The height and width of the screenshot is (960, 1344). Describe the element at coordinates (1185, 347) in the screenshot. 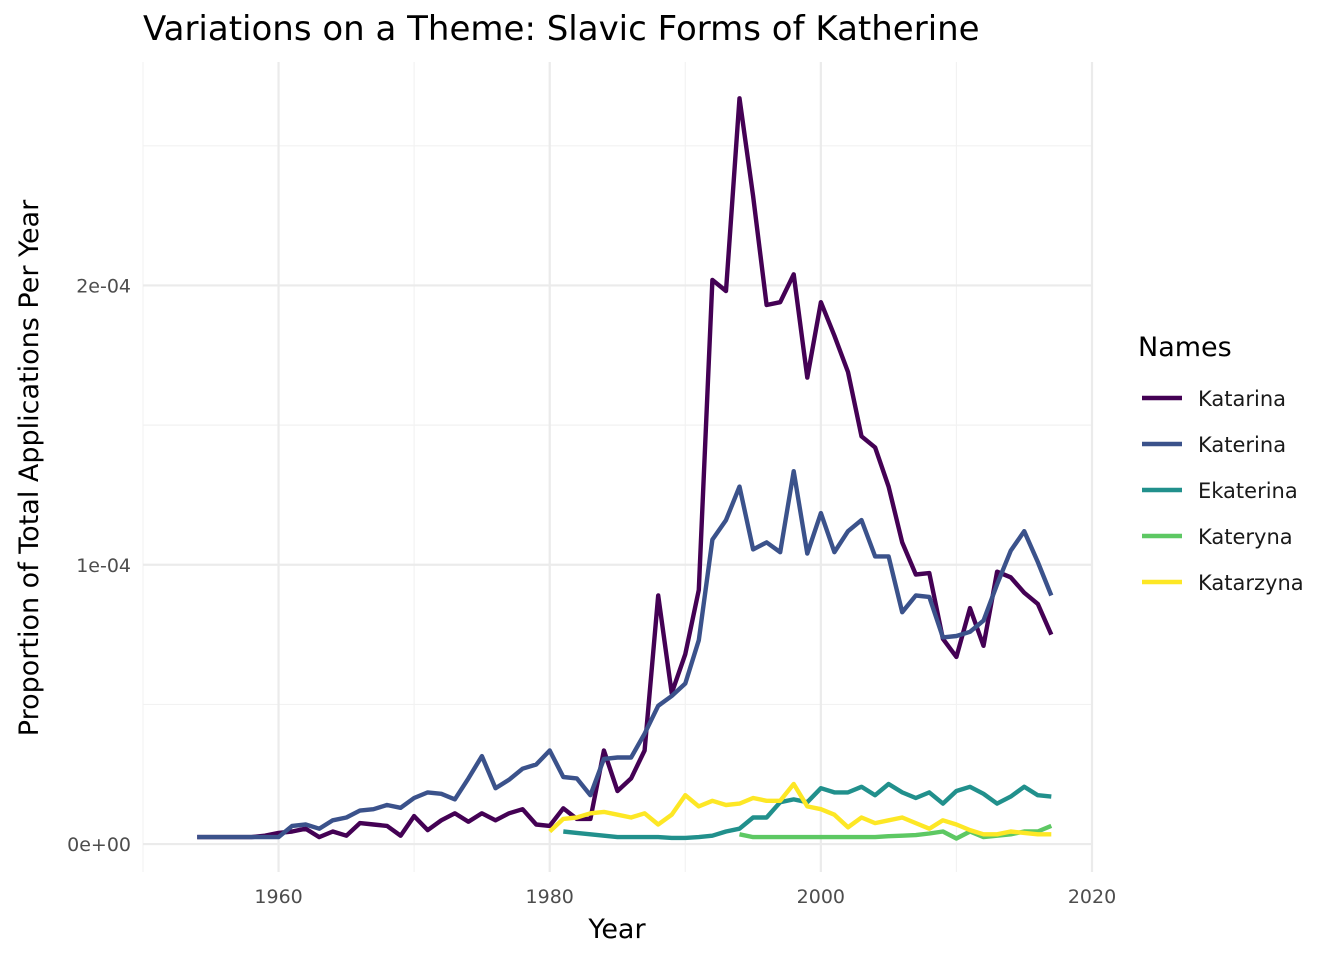

I see `legend-title: Names` at that location.